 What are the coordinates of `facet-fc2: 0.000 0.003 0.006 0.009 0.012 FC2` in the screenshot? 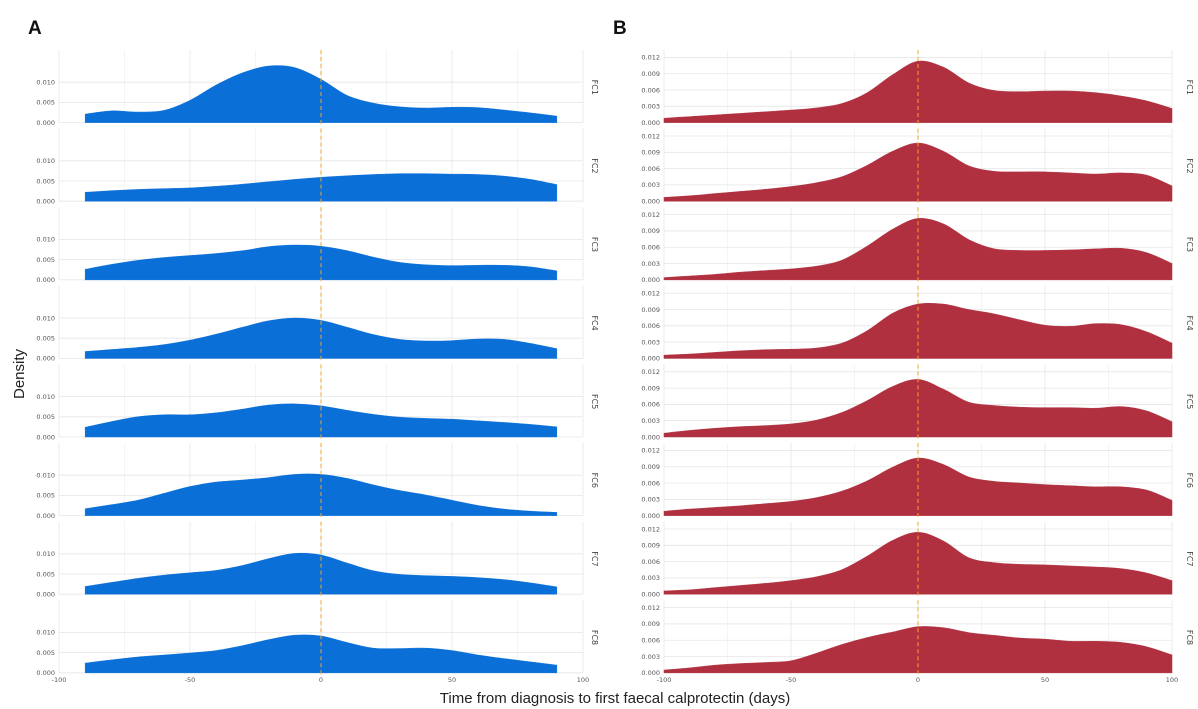 It's located at (917, 167).